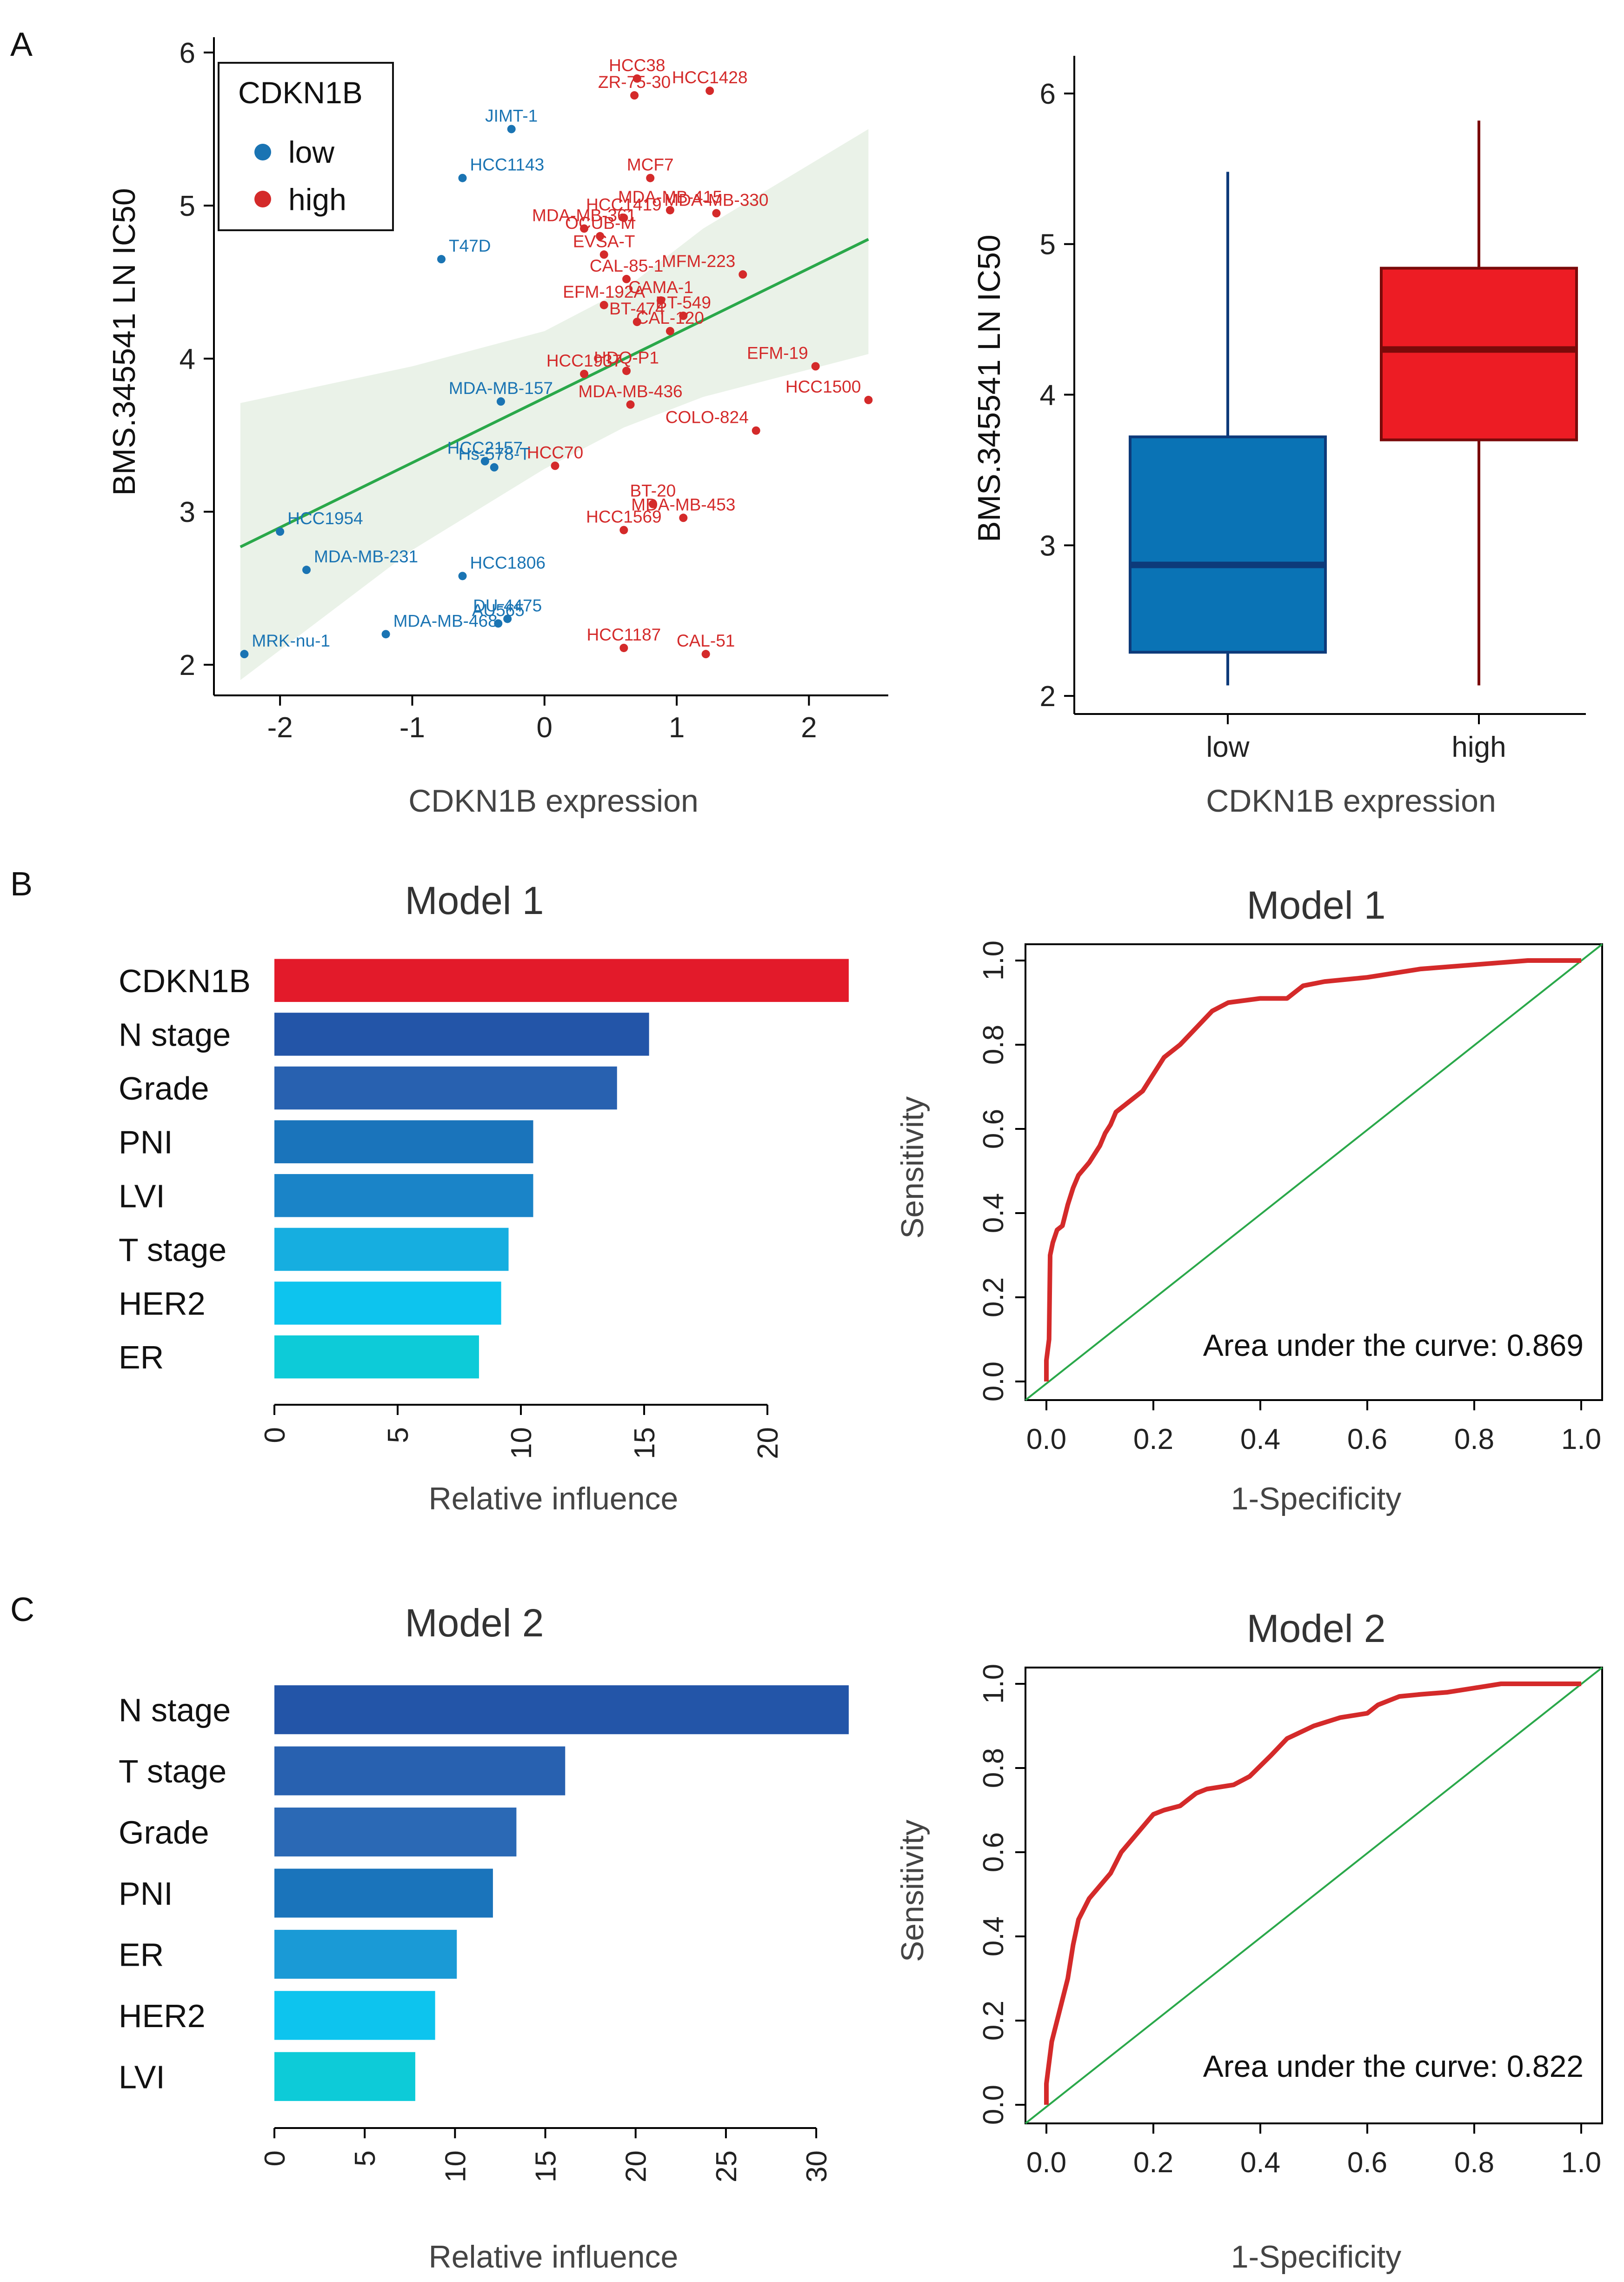 The width and height of the screenshot is (1624, 2282). Describe the element at coordinates (501, 388) in the screenshot. I see `point-label: MDA-MB-157` at that location.